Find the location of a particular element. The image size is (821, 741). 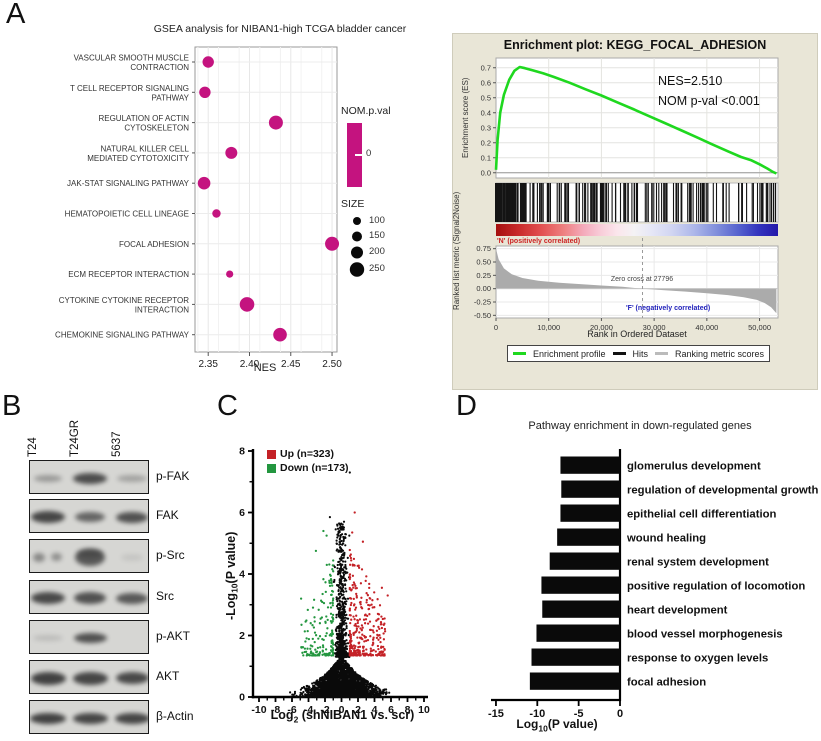

svg-text: MEDIATED CYTOTOXICITY is located at coordinates (138, 158).